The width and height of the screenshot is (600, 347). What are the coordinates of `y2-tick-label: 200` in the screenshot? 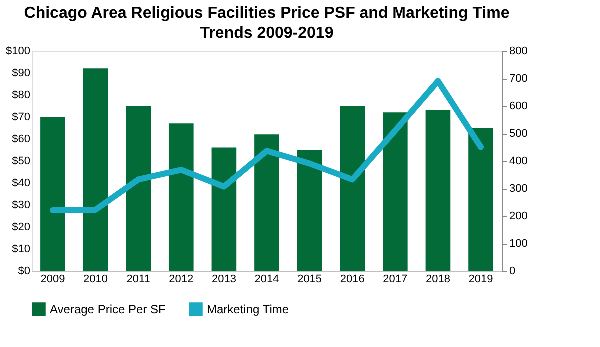 It's located at (519, 216).